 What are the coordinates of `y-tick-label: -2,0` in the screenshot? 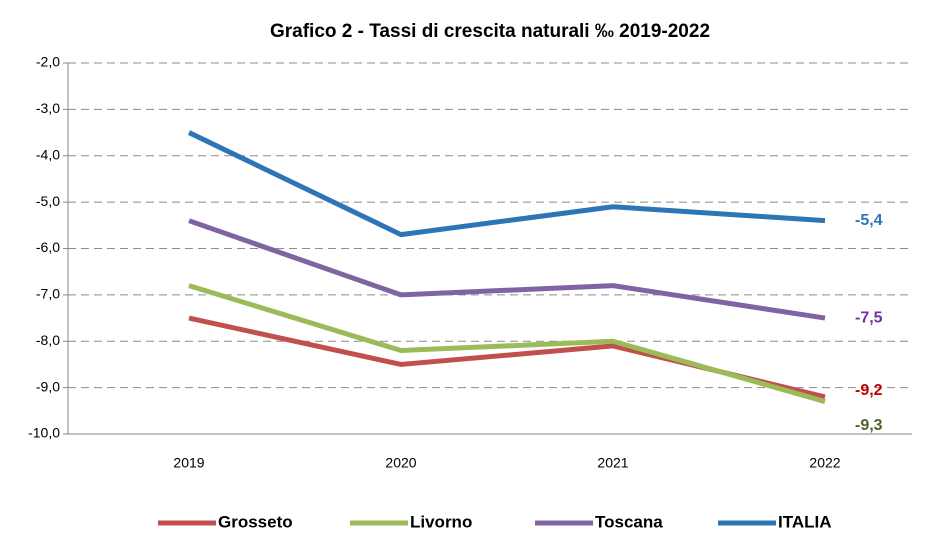 It's located at (48, 62).